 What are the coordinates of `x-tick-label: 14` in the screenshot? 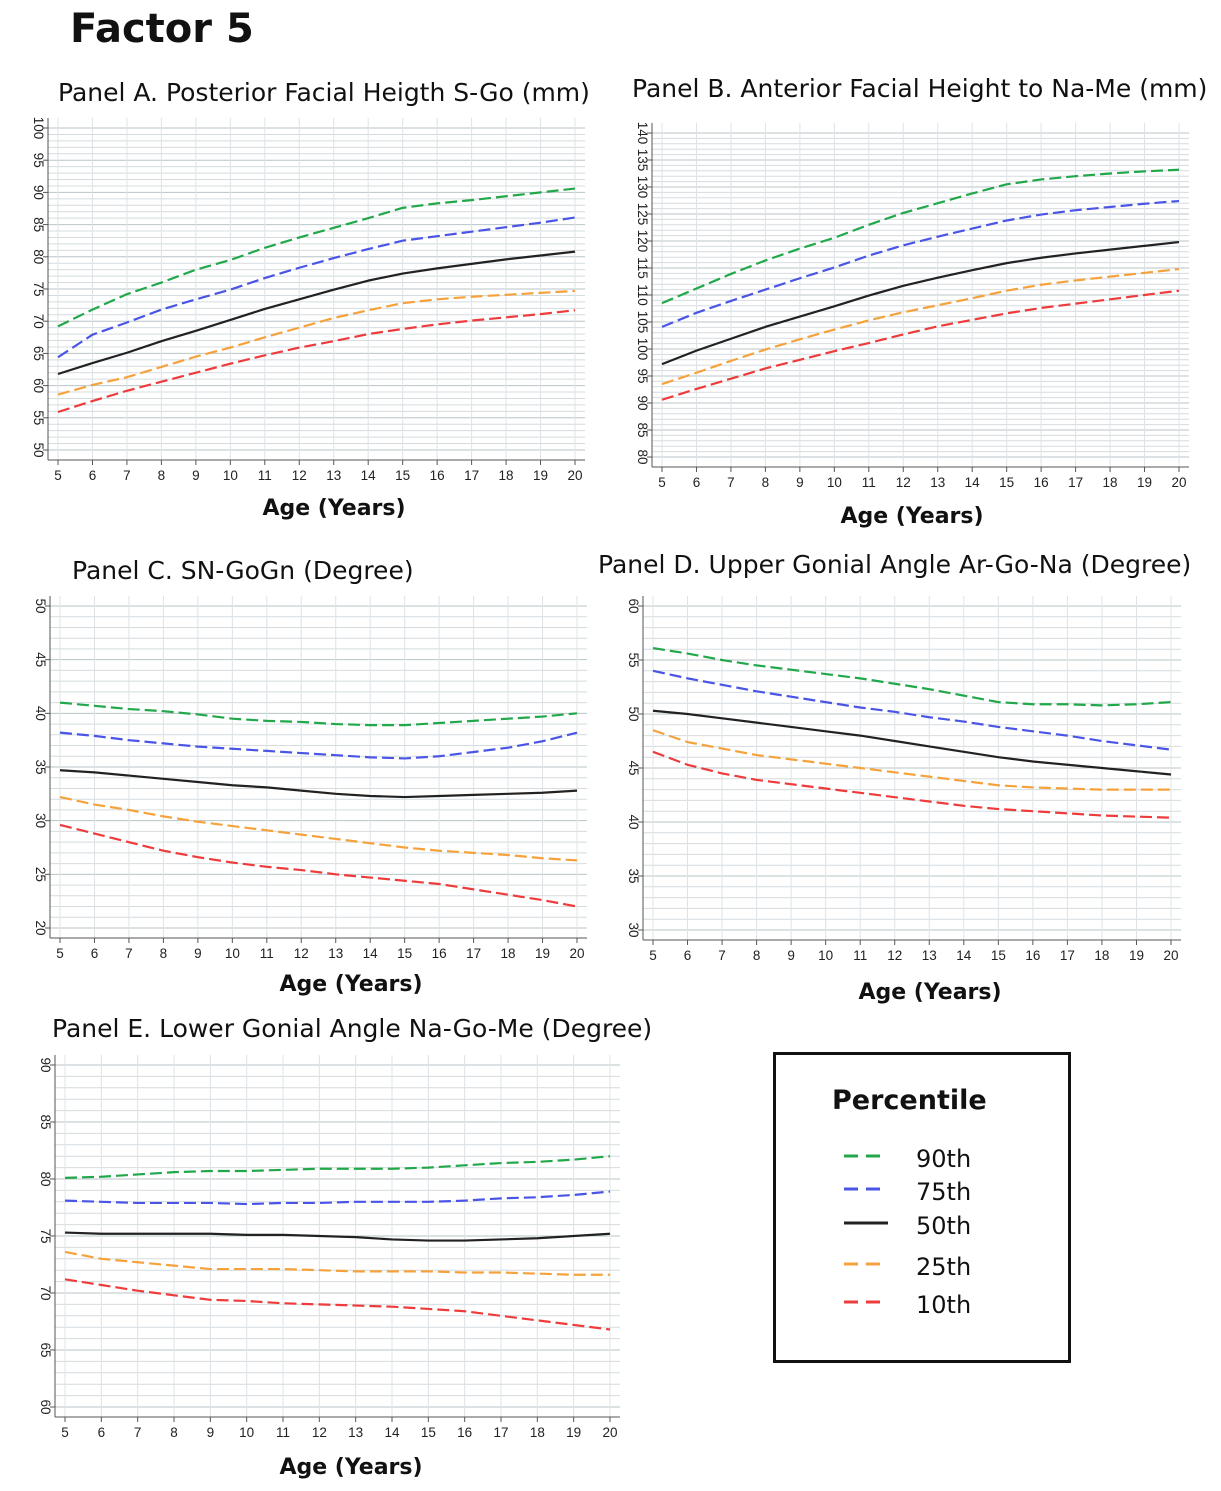 It's located at (973, 482).